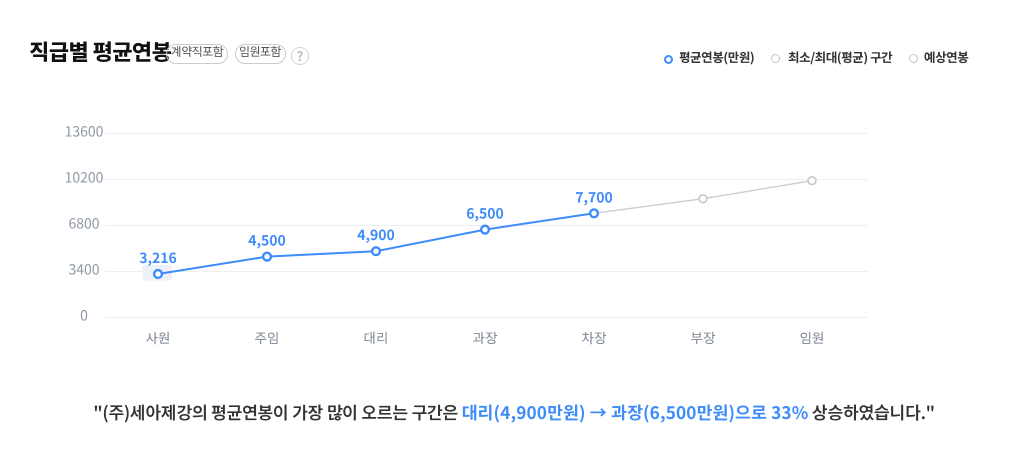  I want to click on svg-text: 4,500, so click(267, 241).